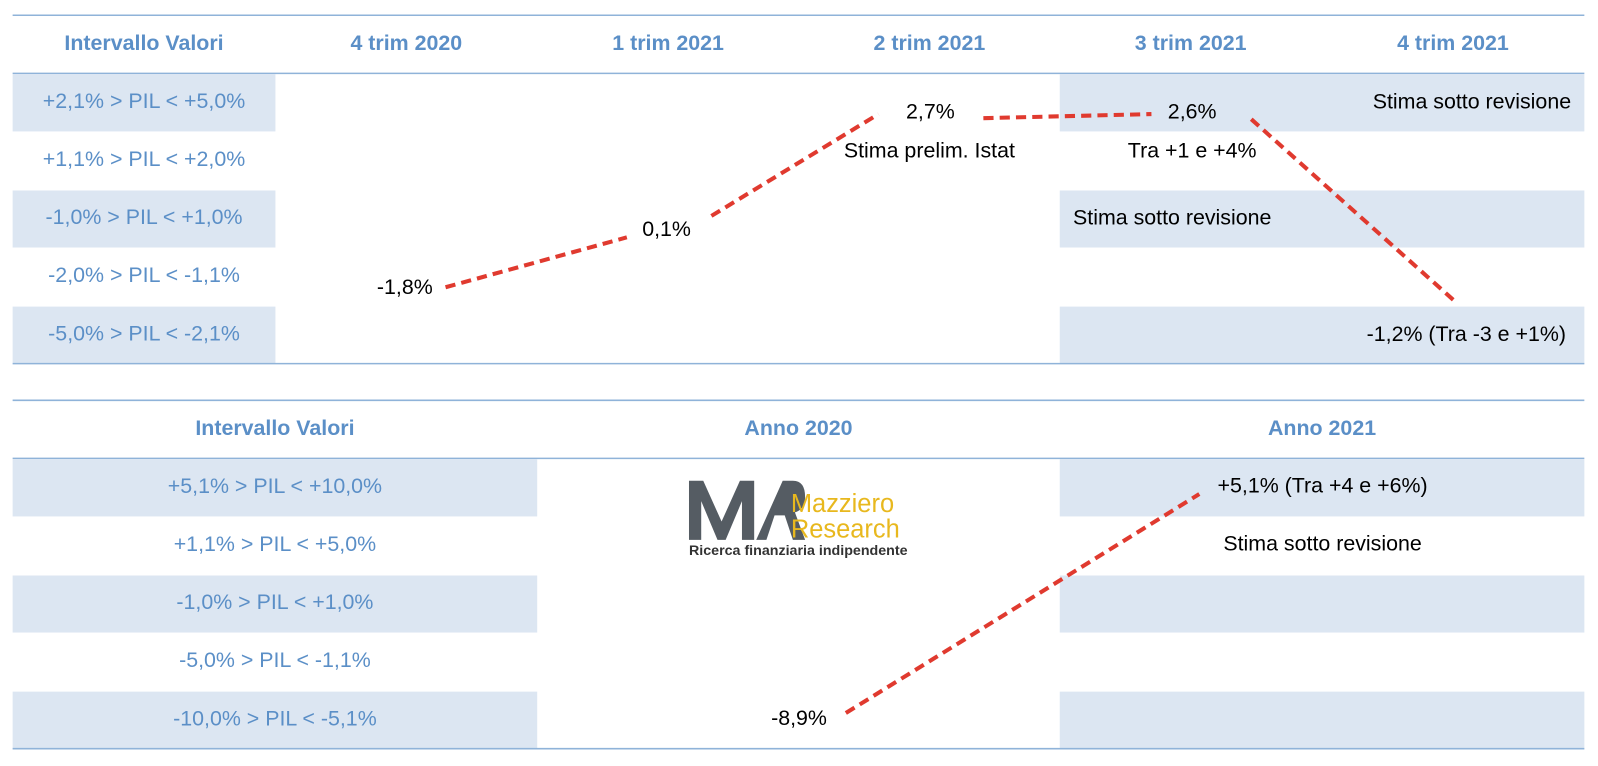 This screenshot has height=766, width=1598. Describe the element at coordinates (1192, 150) in the screenshot. I see `annotation: Tra +1 e +4%` at that location.